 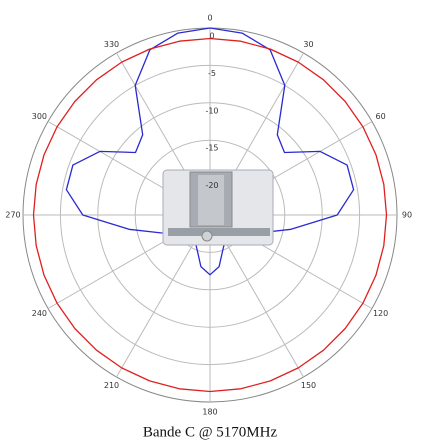 What do you see at coordinates (308, 44) in the screenshot?
I see `theta-tick-label: 30` at bounding box center [308, 44].